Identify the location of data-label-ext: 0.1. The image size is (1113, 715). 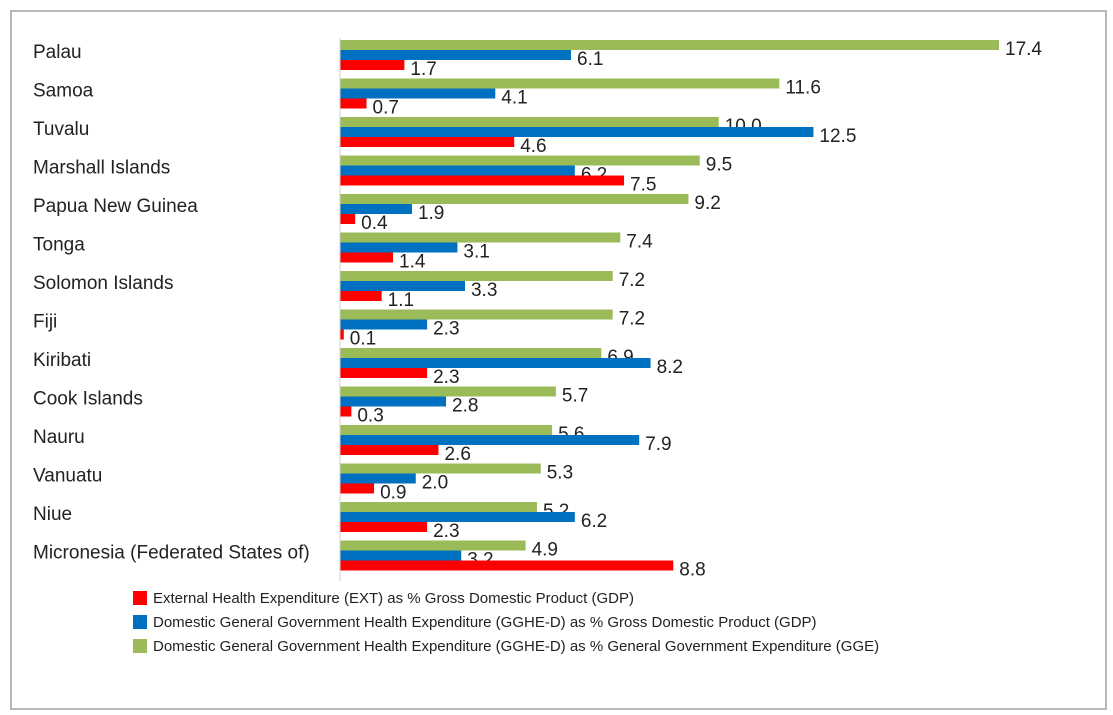
(363, 339).